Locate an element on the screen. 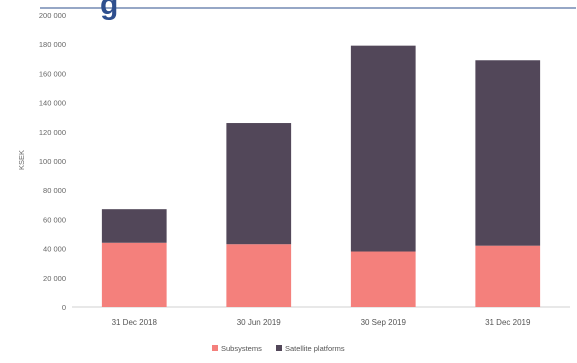 The width and height of the screenshot is (577, 363). y-tick-label: 20 000 is located at coordinates (54, 278).